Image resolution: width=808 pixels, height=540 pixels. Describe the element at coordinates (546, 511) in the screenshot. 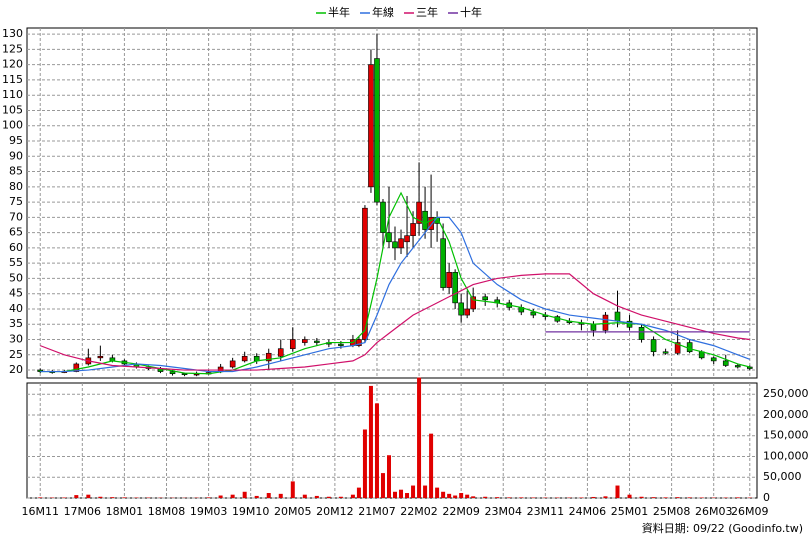

I see `x-tick-label: 23M11` at that location.